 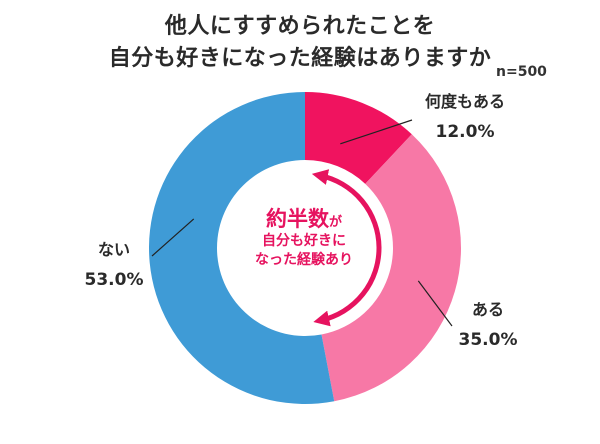 What do you see at coordinates (465, 115) in the screenshot?
I see `label-many-times: 何度もある 12.0%` at bounding box center [465, 115].